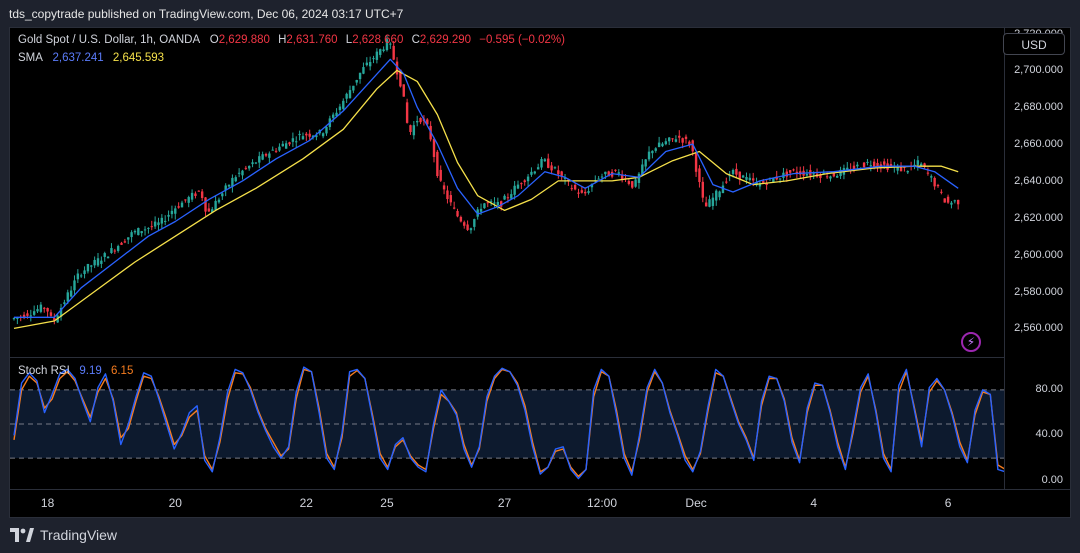 The image size is (1080, 553). Describe the element at coordinates (44, 371) in the screenshot. I see `stoch-rsi-label: Stoch RSI` at that location.